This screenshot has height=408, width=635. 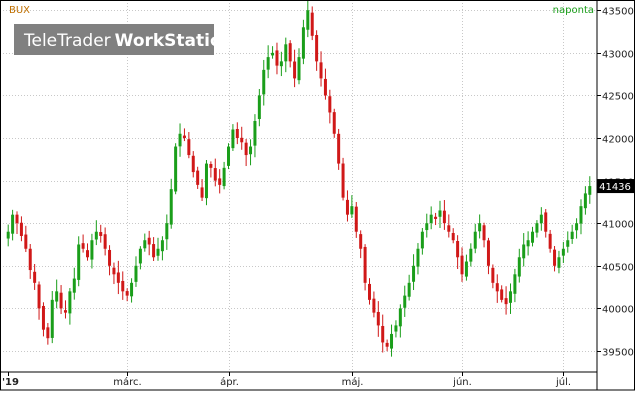 I want to click on period-label: naponta, so click(x=573, y=10).